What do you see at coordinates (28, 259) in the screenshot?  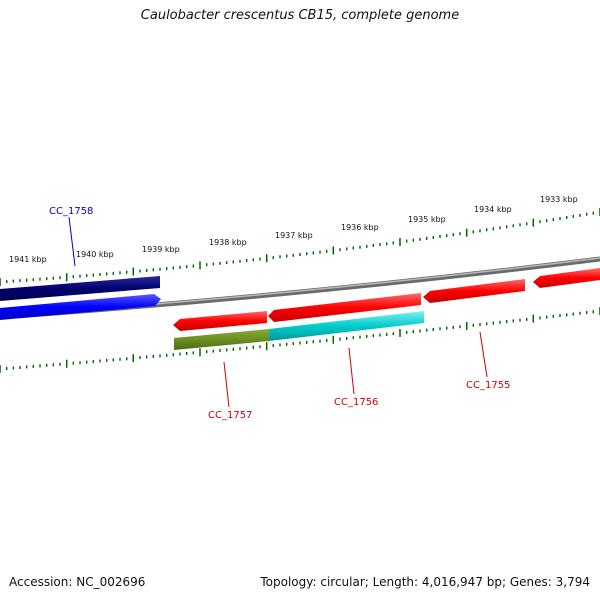 I see `tick-label-1941: 1941 kbp` at bounding box center [28, 259].